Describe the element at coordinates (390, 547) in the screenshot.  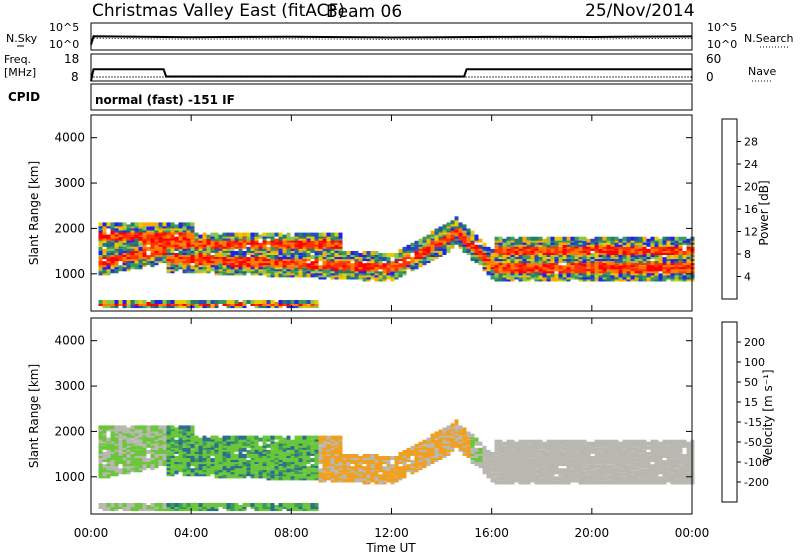
I see `x-axis-label: Time UT` at that location.